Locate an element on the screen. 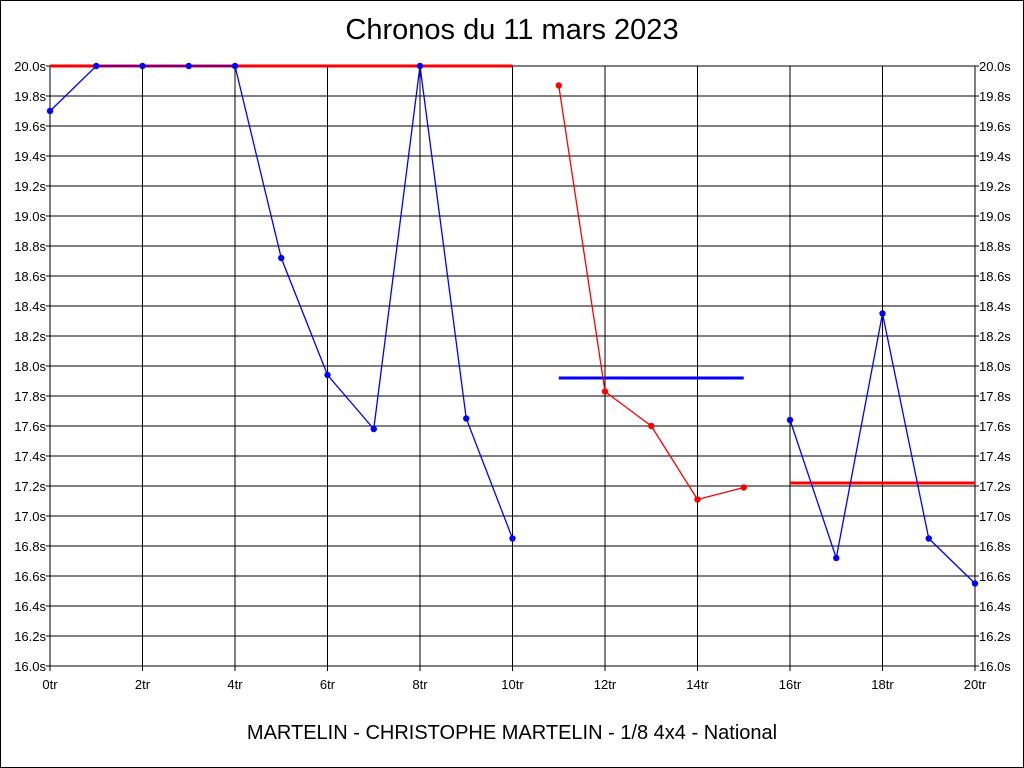 The height and width of the screenshot is (768, 1024). x-tick-label: 12tr is located at coordinates (605, 684).